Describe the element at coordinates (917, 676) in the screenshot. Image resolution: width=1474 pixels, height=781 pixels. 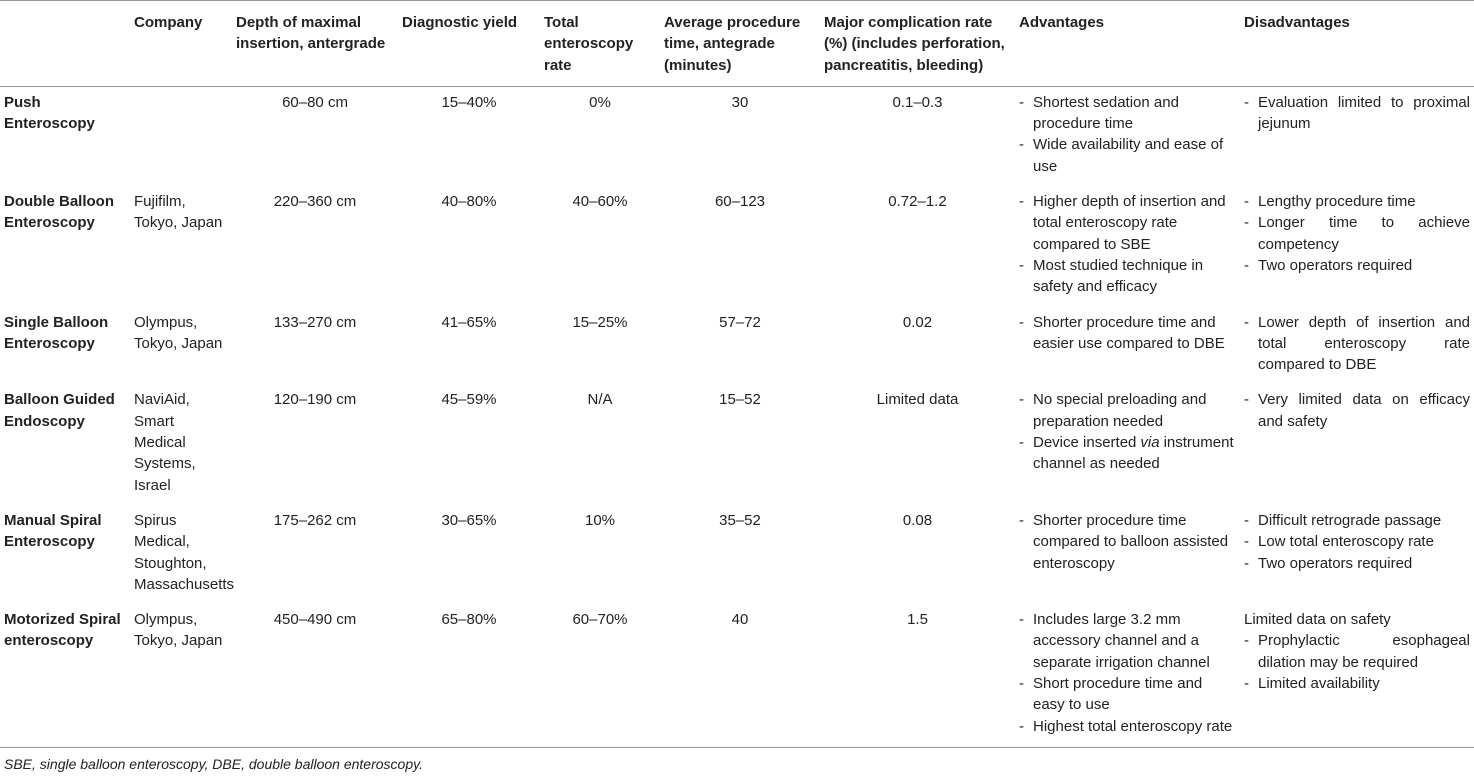
I see `complication-cell: 1.5` at that location.